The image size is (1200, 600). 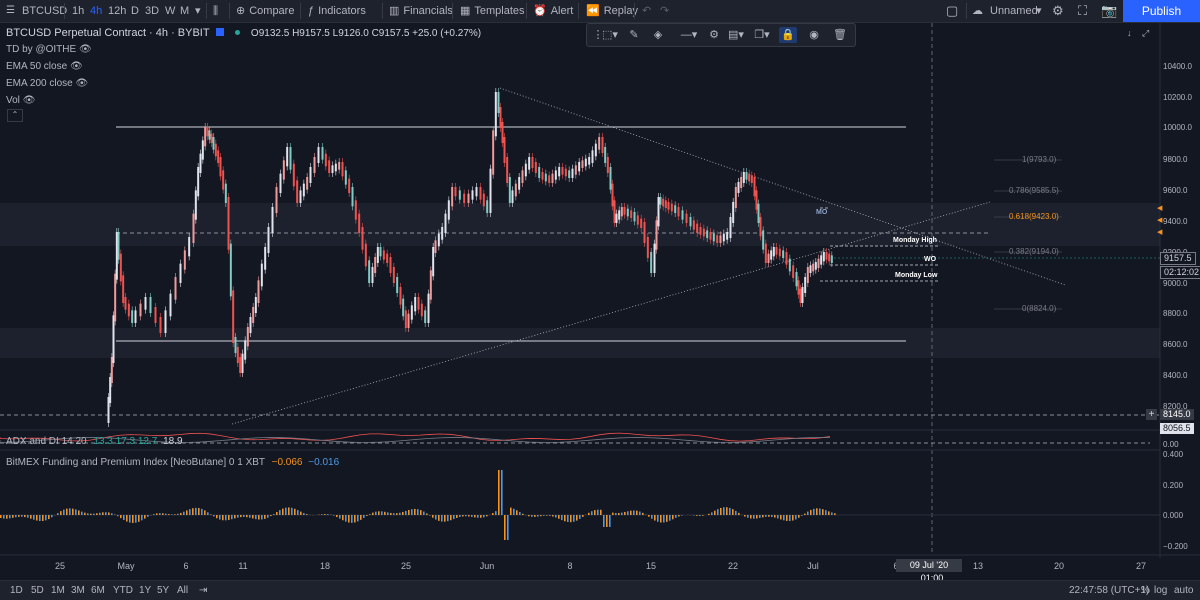 What do you see at coordinates (117, 11) in the screenshot?
I see `interval-12h: 12h` at bounding box center [117, 11].